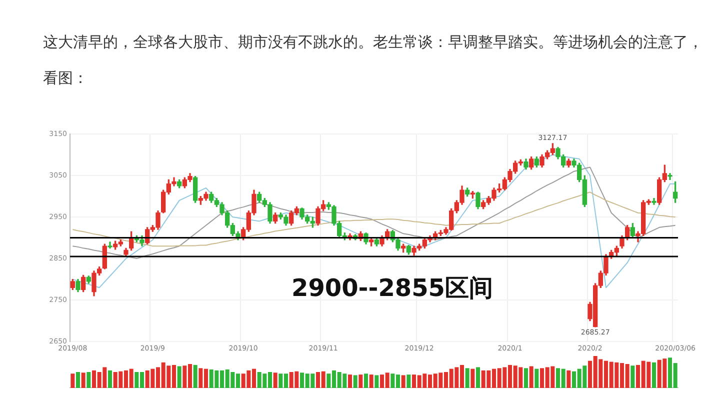  What do you see at coordinates (373, 60) in the screenshot?
I see `chart-title: 这大清早的，全球各大股市、期市没有不跳水的。老生常谈：早调整早踏实。等进场机会的注意了，看图：` at bounding box center [373, 60].